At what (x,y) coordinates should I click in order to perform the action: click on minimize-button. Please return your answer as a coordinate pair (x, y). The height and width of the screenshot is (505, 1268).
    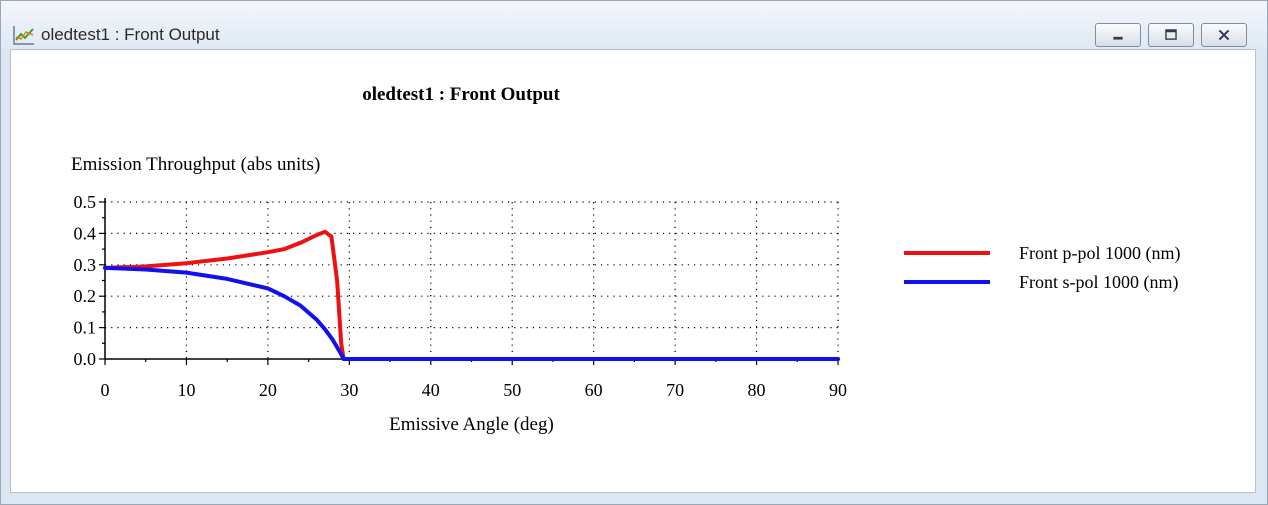
    Looking at the image, I should click on (1118, 35).